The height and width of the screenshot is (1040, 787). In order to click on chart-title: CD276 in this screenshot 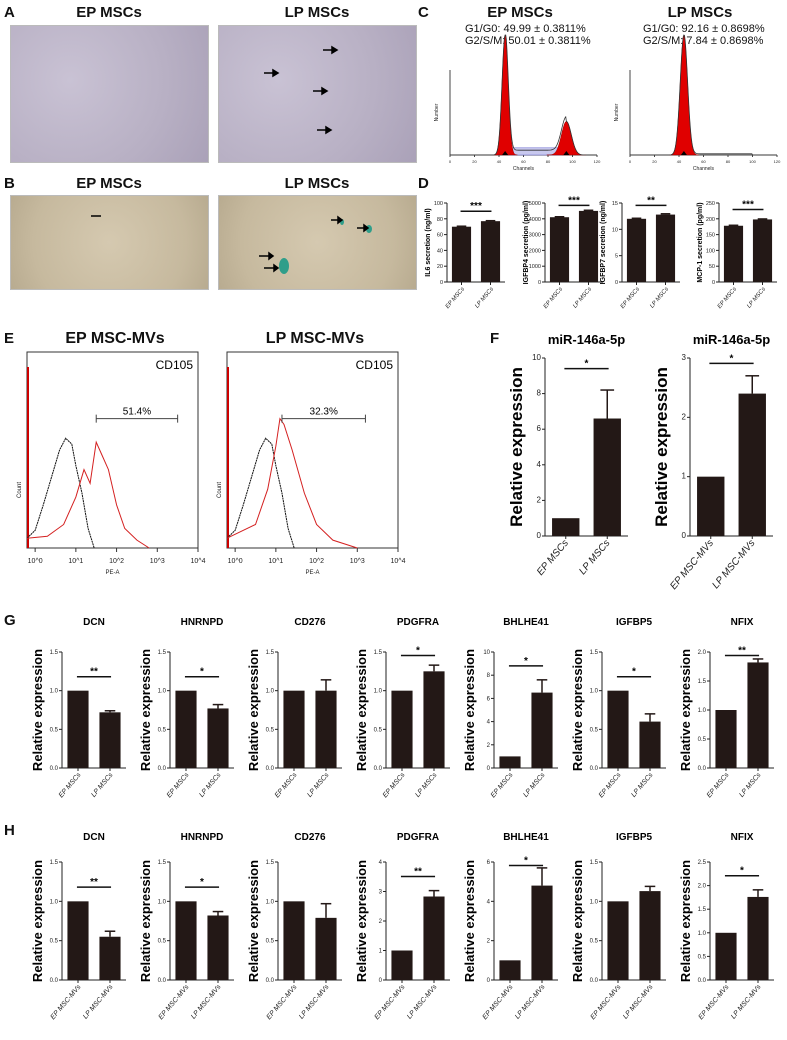, I will do `click(310, 622)`.